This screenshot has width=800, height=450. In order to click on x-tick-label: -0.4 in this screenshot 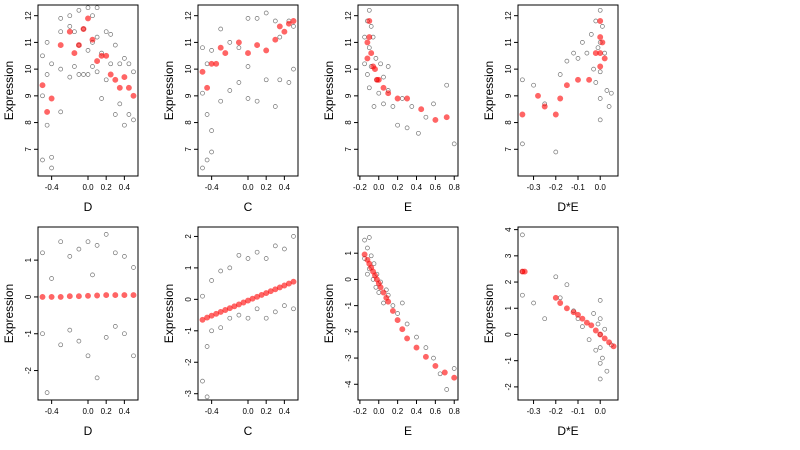, I will do `click(212, 187)`.